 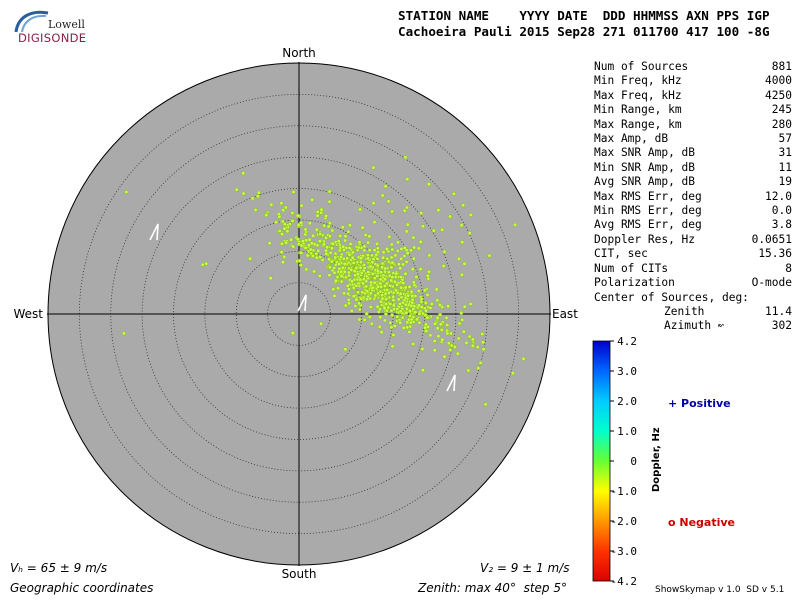 What do you see at coordinates (53, 29) in the screenshot?
I see `digisonde-logo: Lowell DIGISONDE` at bounding box center [53, 29].